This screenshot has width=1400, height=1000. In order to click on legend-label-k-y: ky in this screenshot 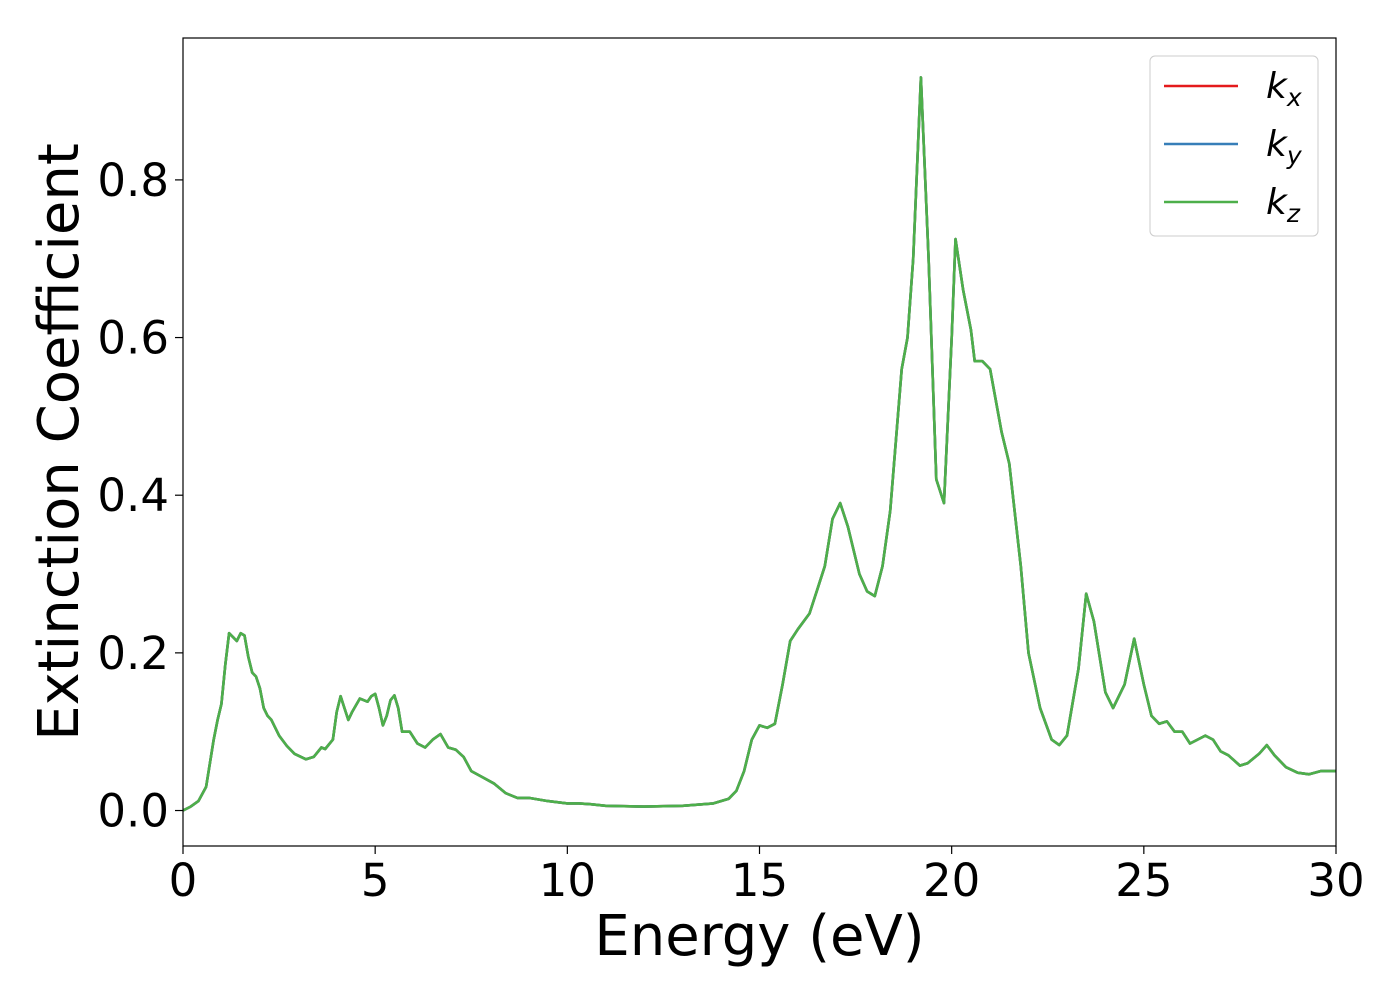, I will do `click(1284, 147)`.